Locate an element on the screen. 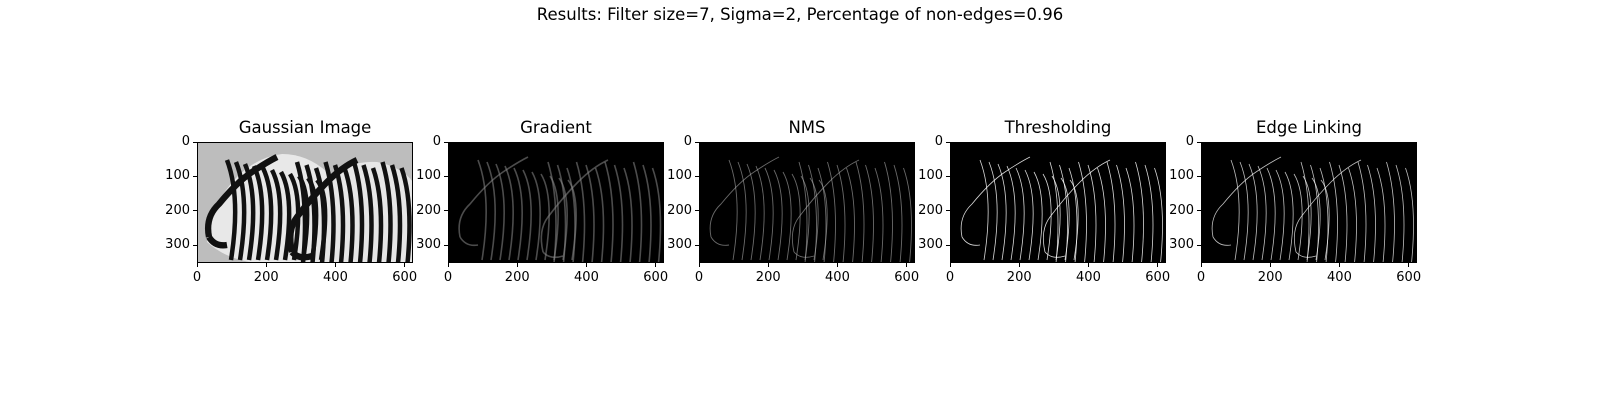  subplot-panel: Thresholding 0 100 200 300 0 200 400 600 is located at coordinates (1048, 202).